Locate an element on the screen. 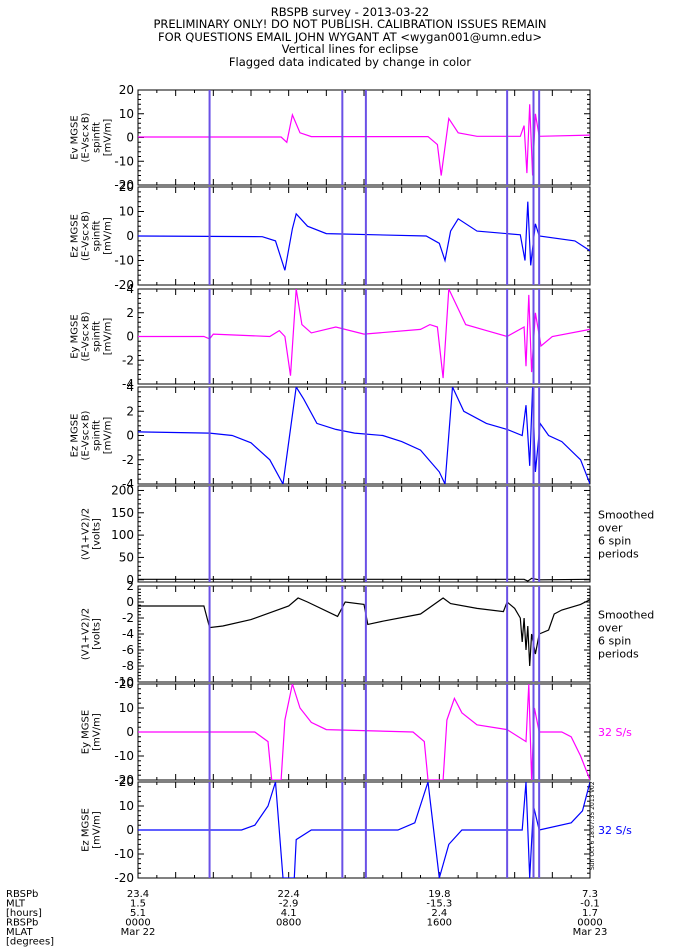  panel-frame is located at coordinates (364, 336).